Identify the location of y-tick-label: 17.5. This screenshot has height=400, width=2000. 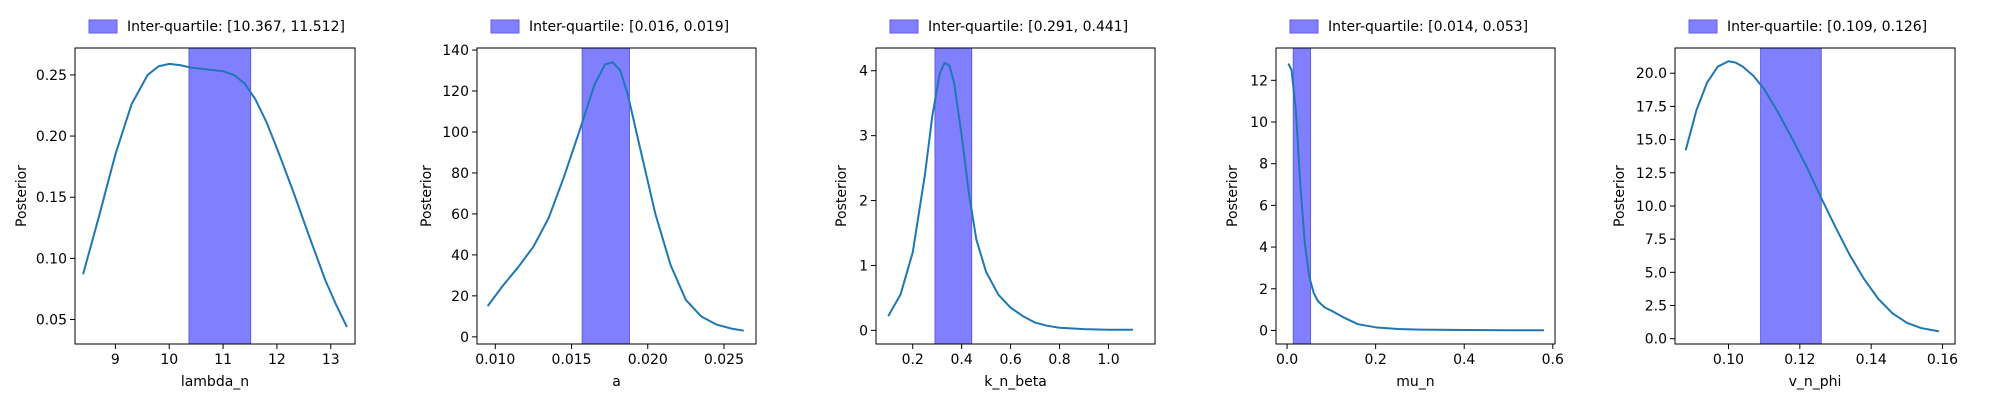
(1651, 107).